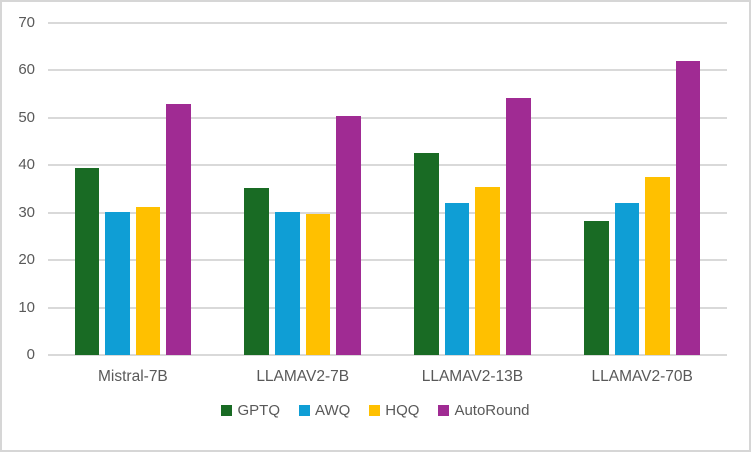  Describe the element at coordinates (318, 284) in the screenshot. I see `bar-hqq-llamav2-7b` at that location.